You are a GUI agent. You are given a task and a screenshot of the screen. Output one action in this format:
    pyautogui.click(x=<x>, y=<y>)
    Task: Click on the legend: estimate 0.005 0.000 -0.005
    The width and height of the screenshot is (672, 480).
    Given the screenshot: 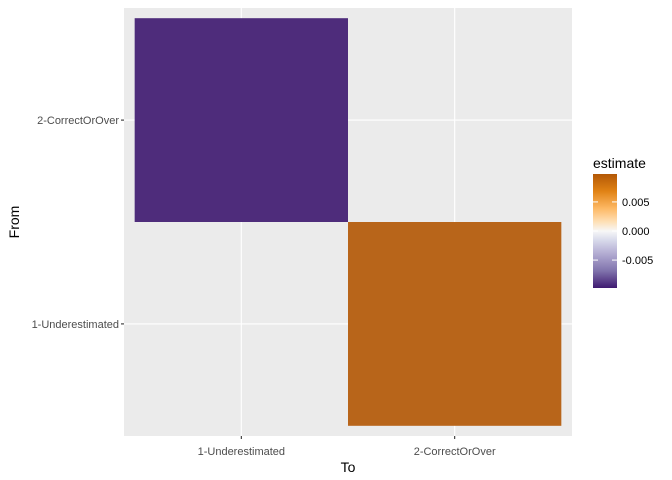 What is the action you would take?
    pyautogui.click(x=623, y=221)
    